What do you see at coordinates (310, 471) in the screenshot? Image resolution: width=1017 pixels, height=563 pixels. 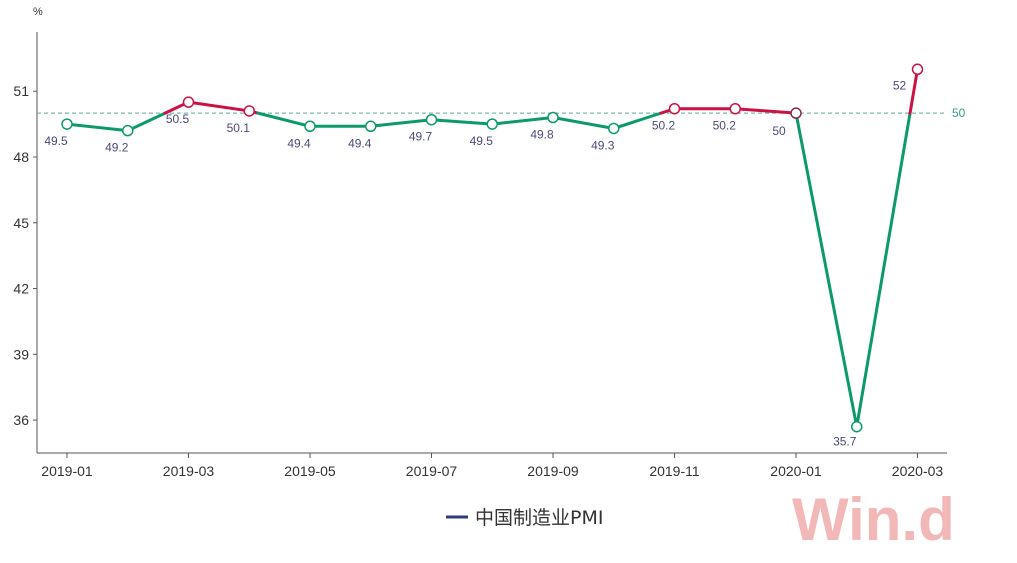 I see `x-tick-label: 2019-05` at bounding box center [310, 471].